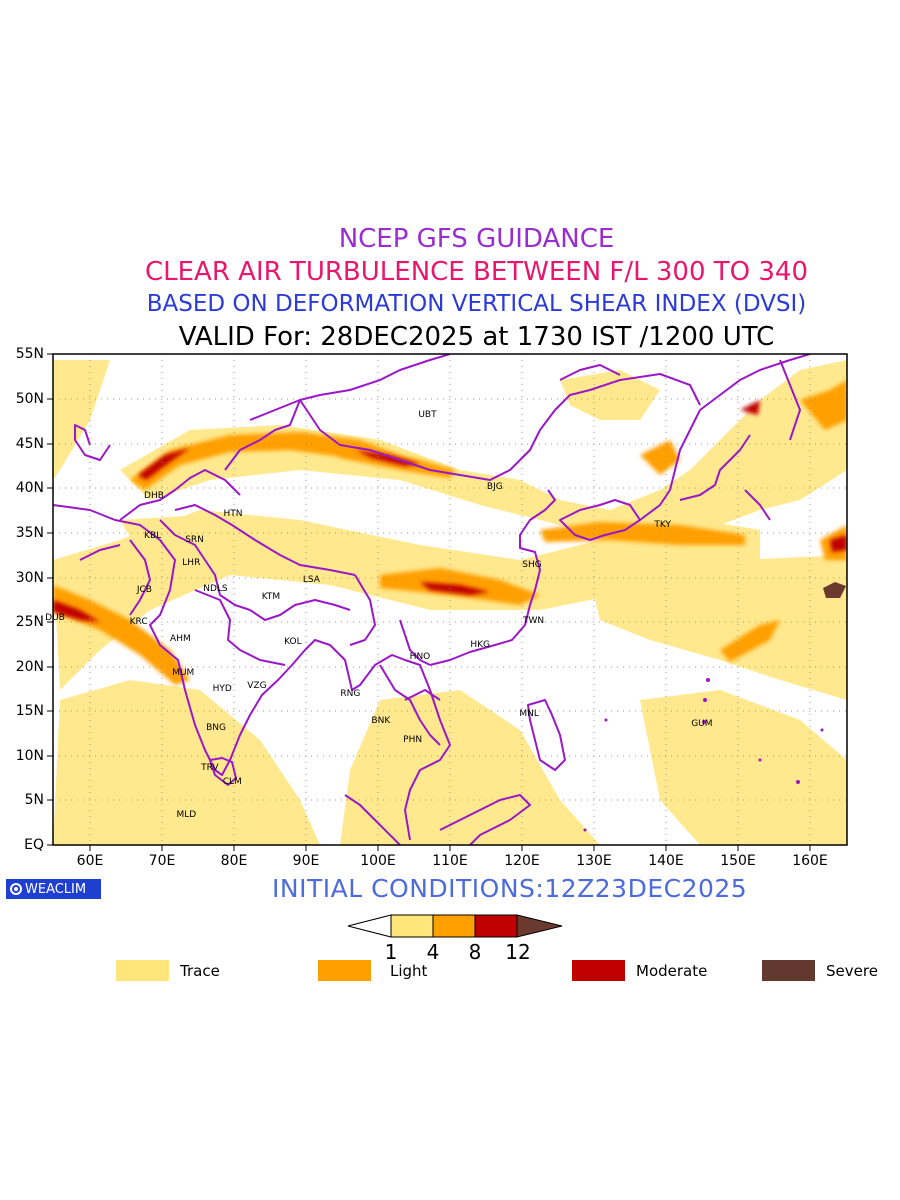 The width and height of the screenshot is (900, 1200). What do you see at coordinates (55, 618) in the screenshot?
I see `city-label-dub: DUB` at bounding box center [55, 618].